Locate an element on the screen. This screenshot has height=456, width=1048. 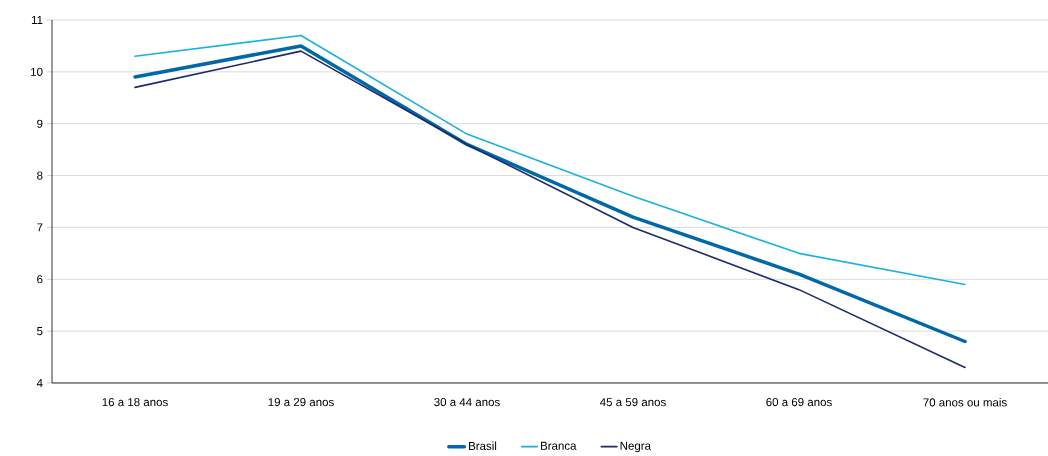
x-tick-label: 16 a 18 anos is located at coordinates (135, 402).